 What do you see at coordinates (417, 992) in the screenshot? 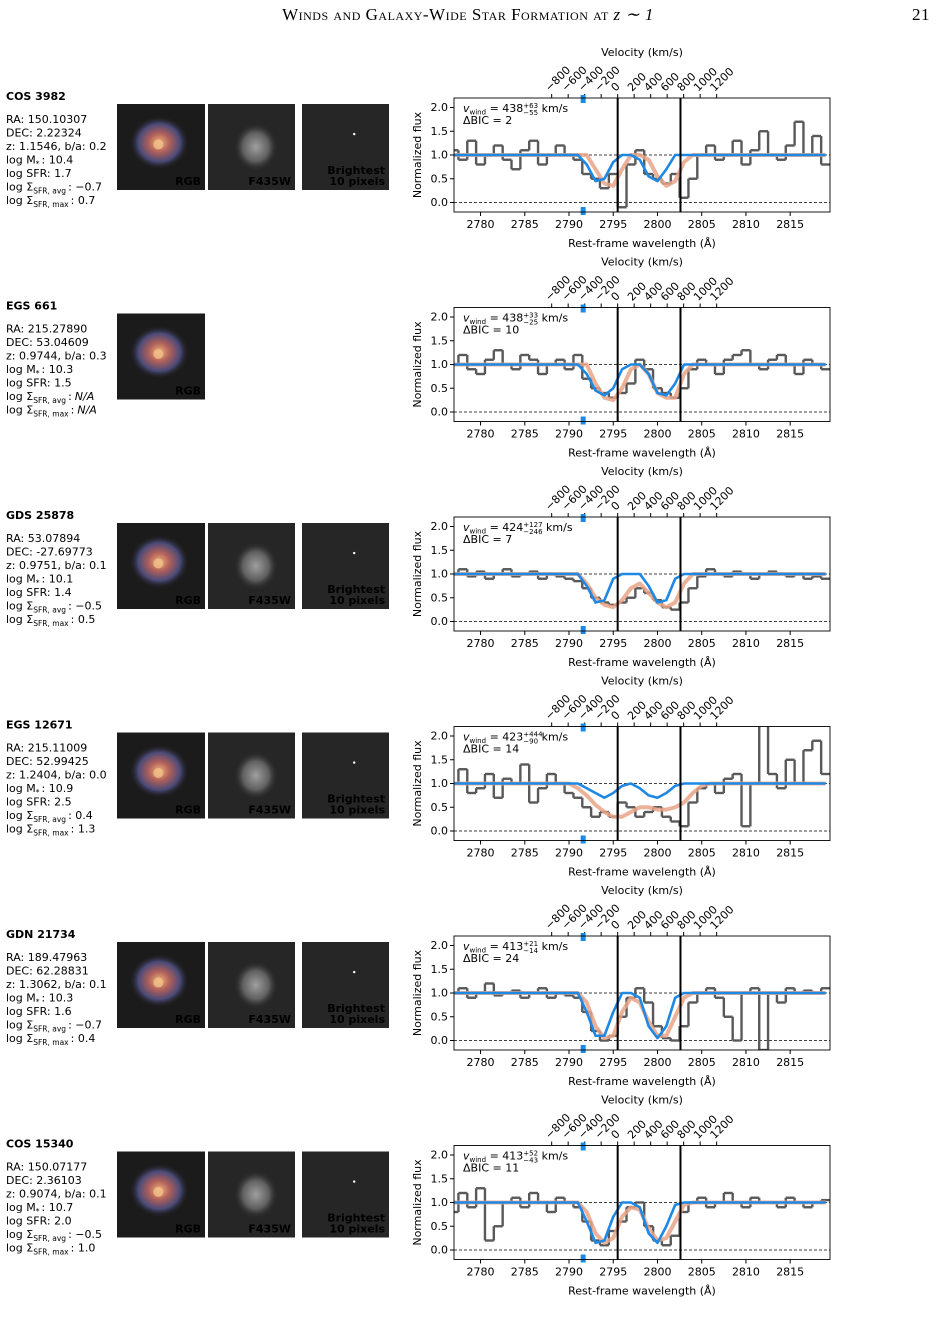
I see `y-axis-title: Normalized flux` at bounding box center [417, 992].